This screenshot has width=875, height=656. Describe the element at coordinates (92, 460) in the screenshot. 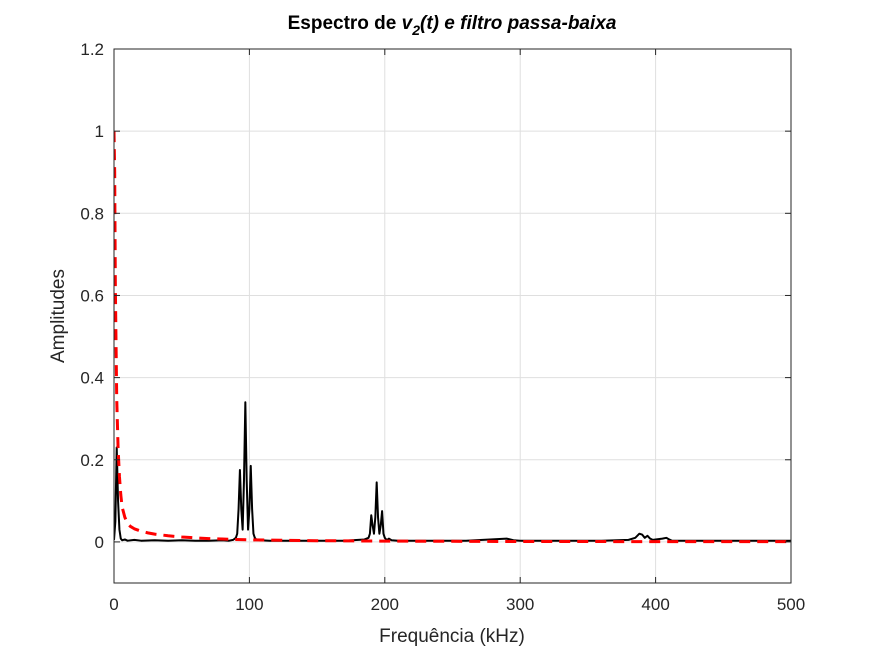

I see `y-tick-label: 0.2` at that location.